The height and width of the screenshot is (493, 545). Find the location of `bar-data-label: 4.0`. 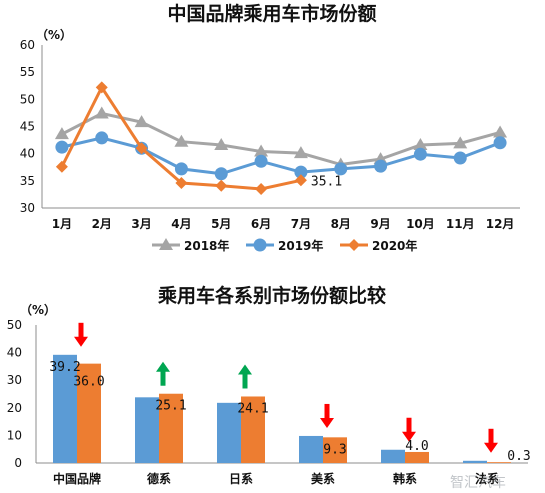

bar-data-label: 4.0 is located at coordinates (416, 446).